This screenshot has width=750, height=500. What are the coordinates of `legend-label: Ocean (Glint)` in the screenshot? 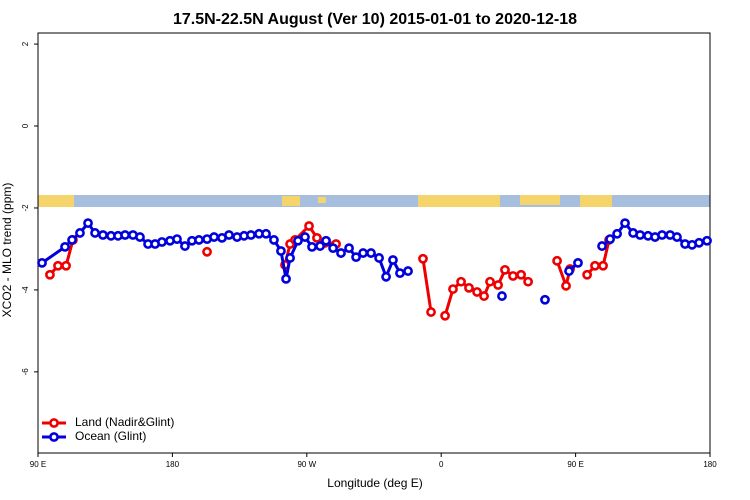 It's located at (110, 436).